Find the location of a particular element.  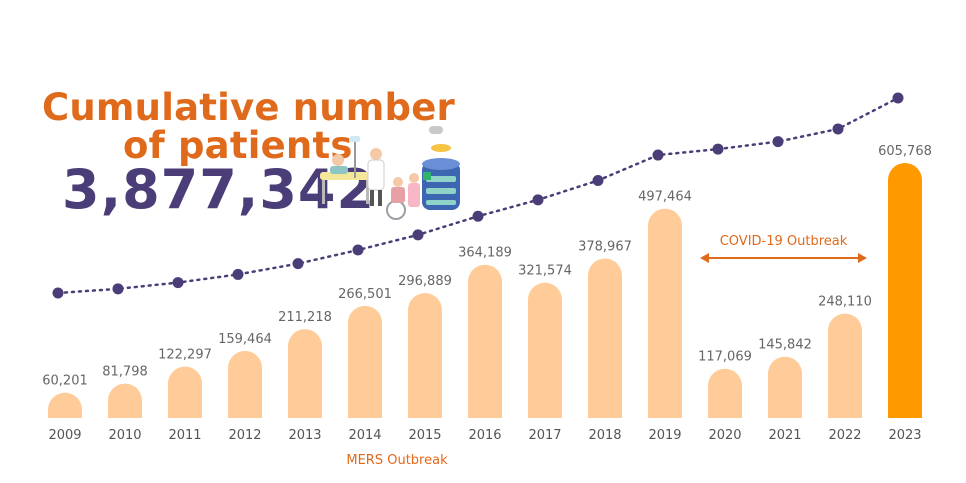

bar-2013 is located at coordinates (305, 373).